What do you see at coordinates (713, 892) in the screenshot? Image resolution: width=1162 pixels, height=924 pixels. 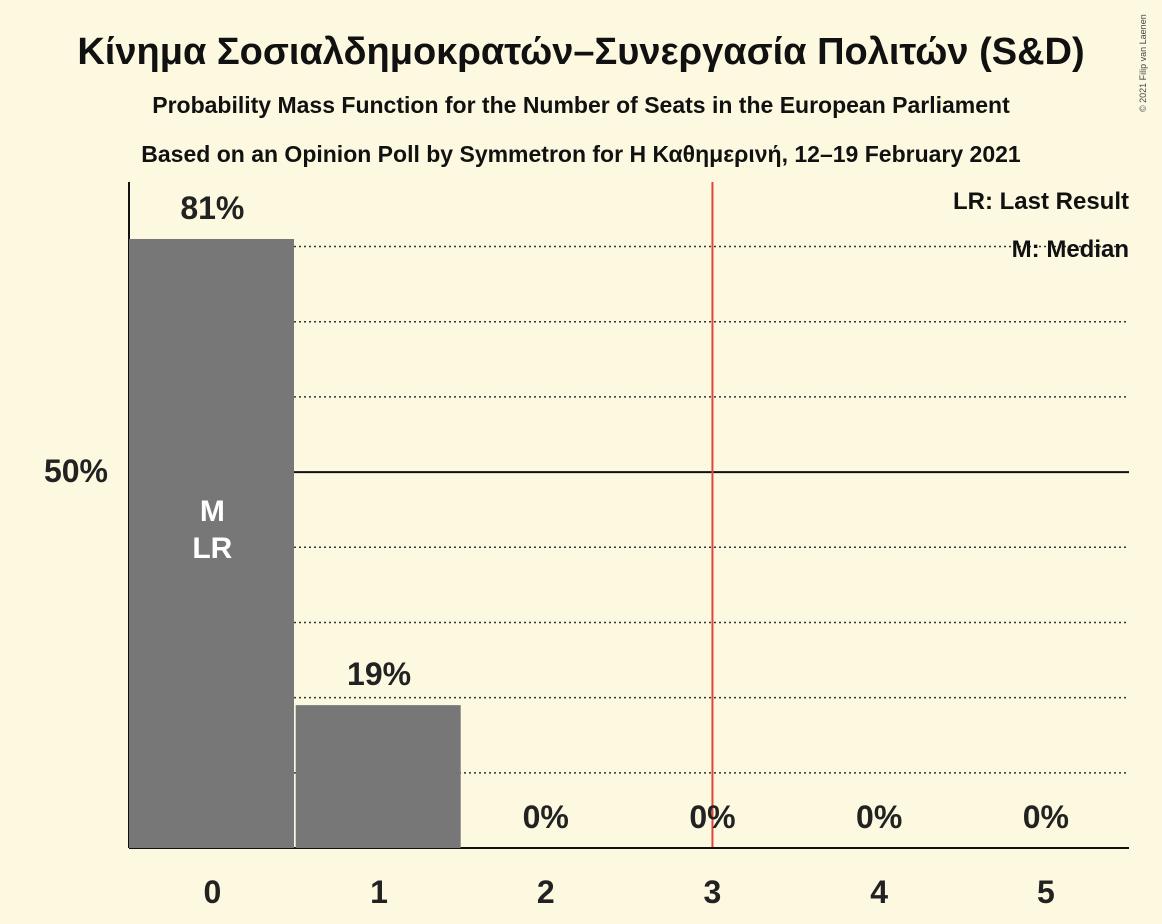 I see `x-tick-3: 3` at bounding box center [713, 892].